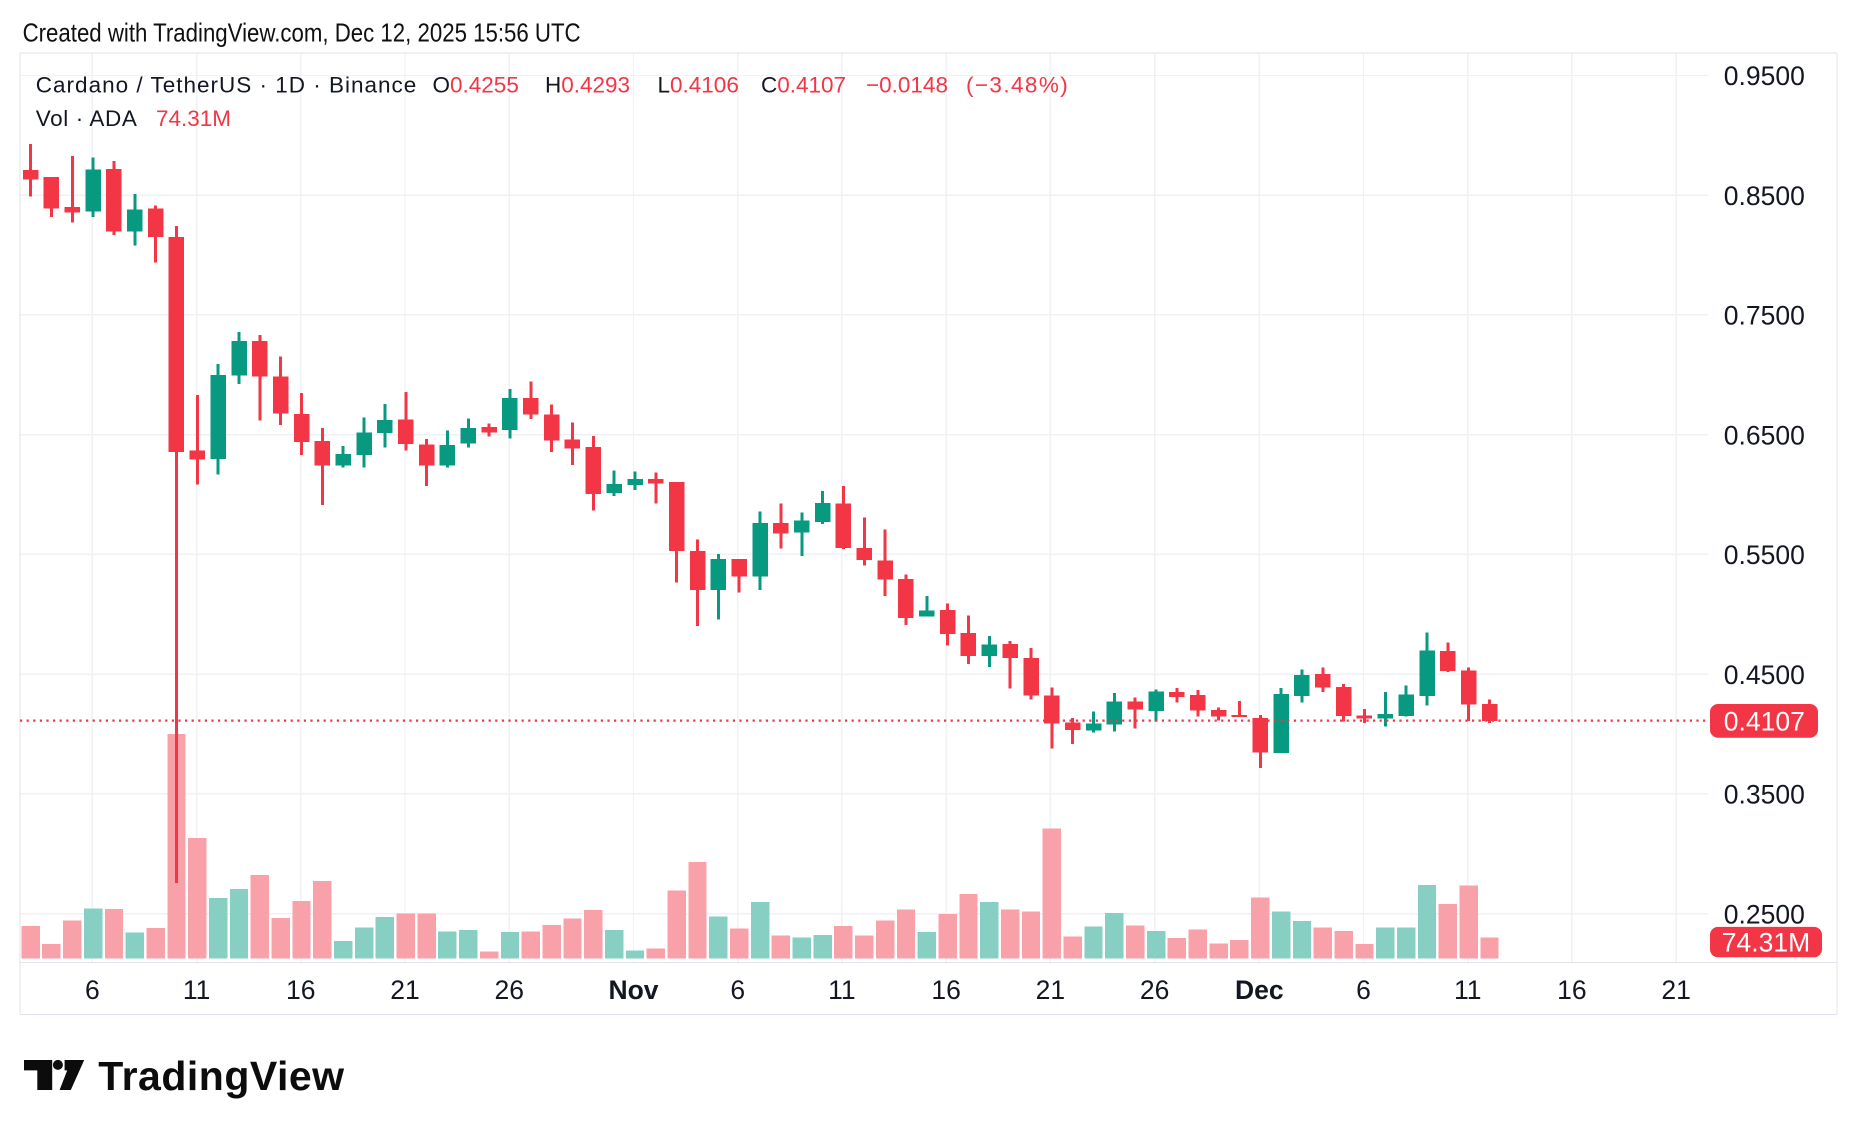 The image size is (1856, 1136). I want to click on svg-text: 0.9500, so click(1764, 76).